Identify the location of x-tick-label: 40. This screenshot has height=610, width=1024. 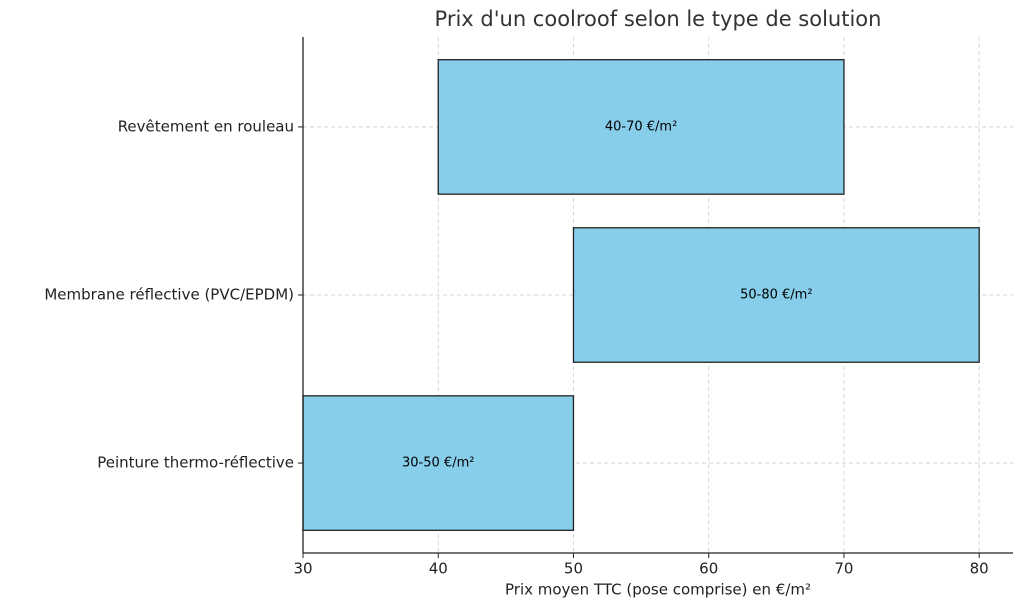
(438, 569).